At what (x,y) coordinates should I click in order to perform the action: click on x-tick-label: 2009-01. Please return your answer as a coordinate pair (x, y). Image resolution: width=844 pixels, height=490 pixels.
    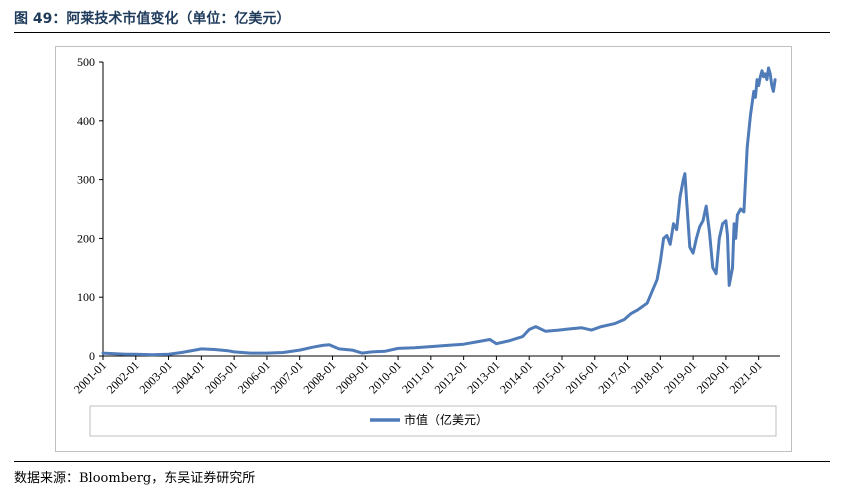
    Looking at the image, I should click on (352, 377).